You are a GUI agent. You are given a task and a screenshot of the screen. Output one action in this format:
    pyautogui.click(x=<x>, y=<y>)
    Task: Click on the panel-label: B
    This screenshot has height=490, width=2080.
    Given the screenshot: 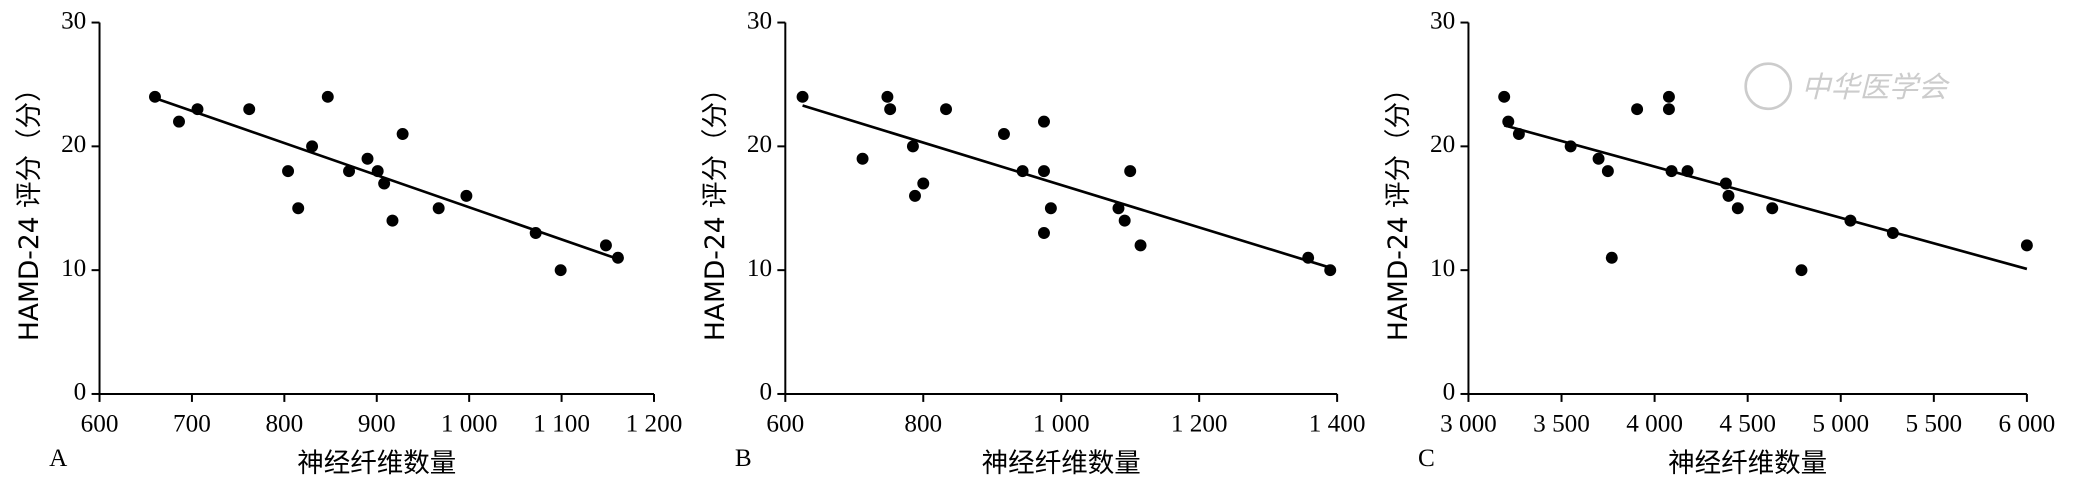 What is the action you would take?
    pyautogui.click(x=743, y=458)
    